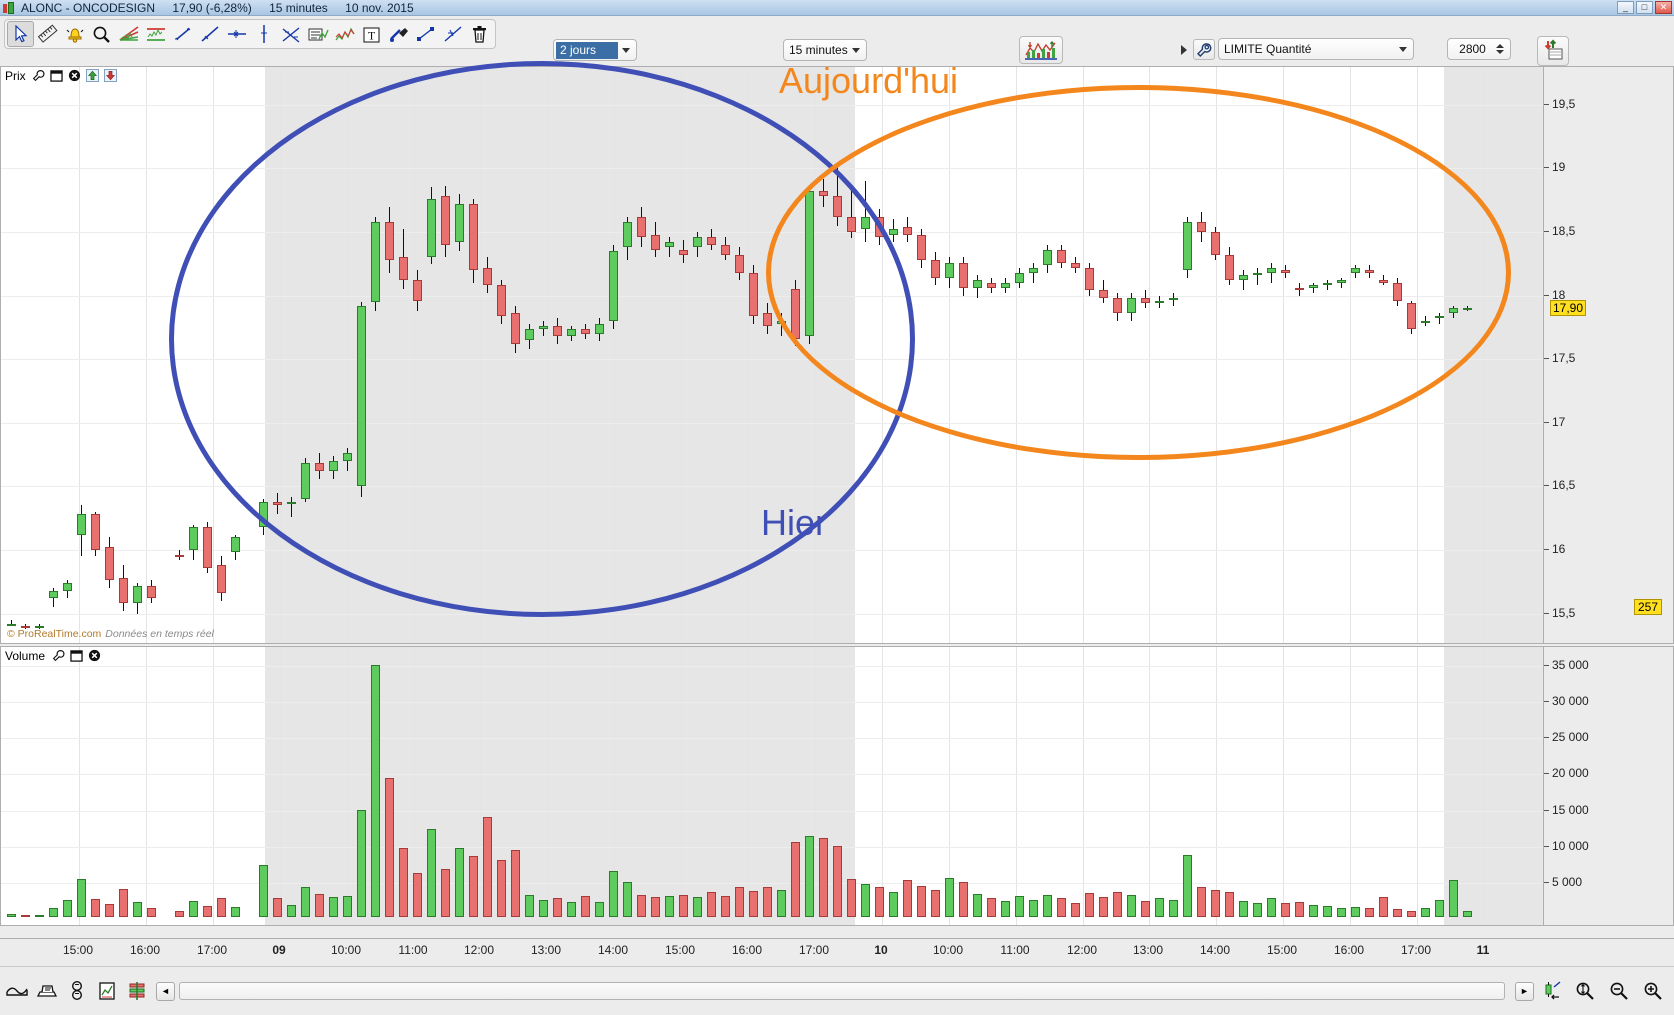 This screenshot has height=1015, width=1674. Describe the element at coordinates (1619, 991) in the screenshot. I see `zoom-out-icon` at that location.